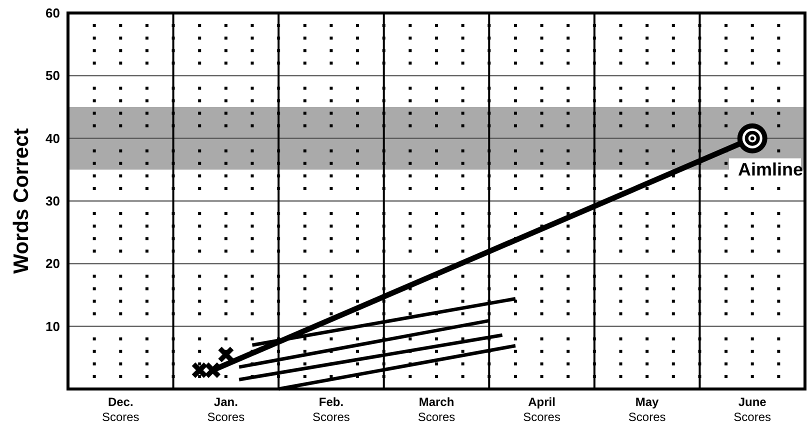  What do you see at coordinates (121, 409) in the screenshot?
I see `x-tick-label: Dec. Scores` at bounding box center [121, 409].